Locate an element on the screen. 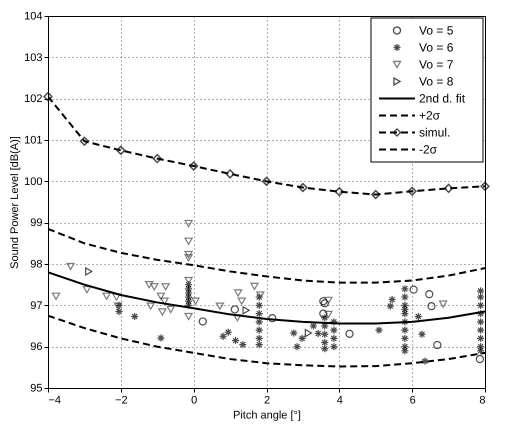  x-tick-label: 0 is located at coordinates (194, 400).